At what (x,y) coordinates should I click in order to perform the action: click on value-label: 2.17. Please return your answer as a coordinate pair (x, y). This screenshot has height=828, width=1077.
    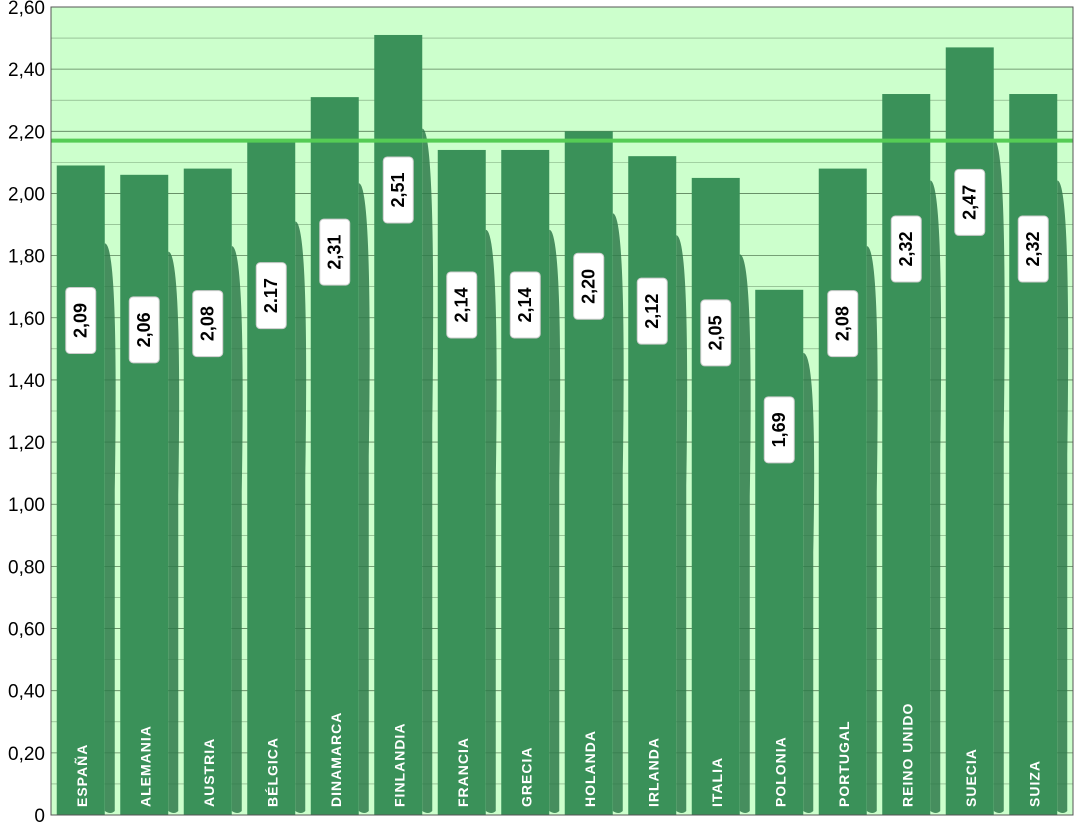
    Looking at the image, I should click on (271, 295).